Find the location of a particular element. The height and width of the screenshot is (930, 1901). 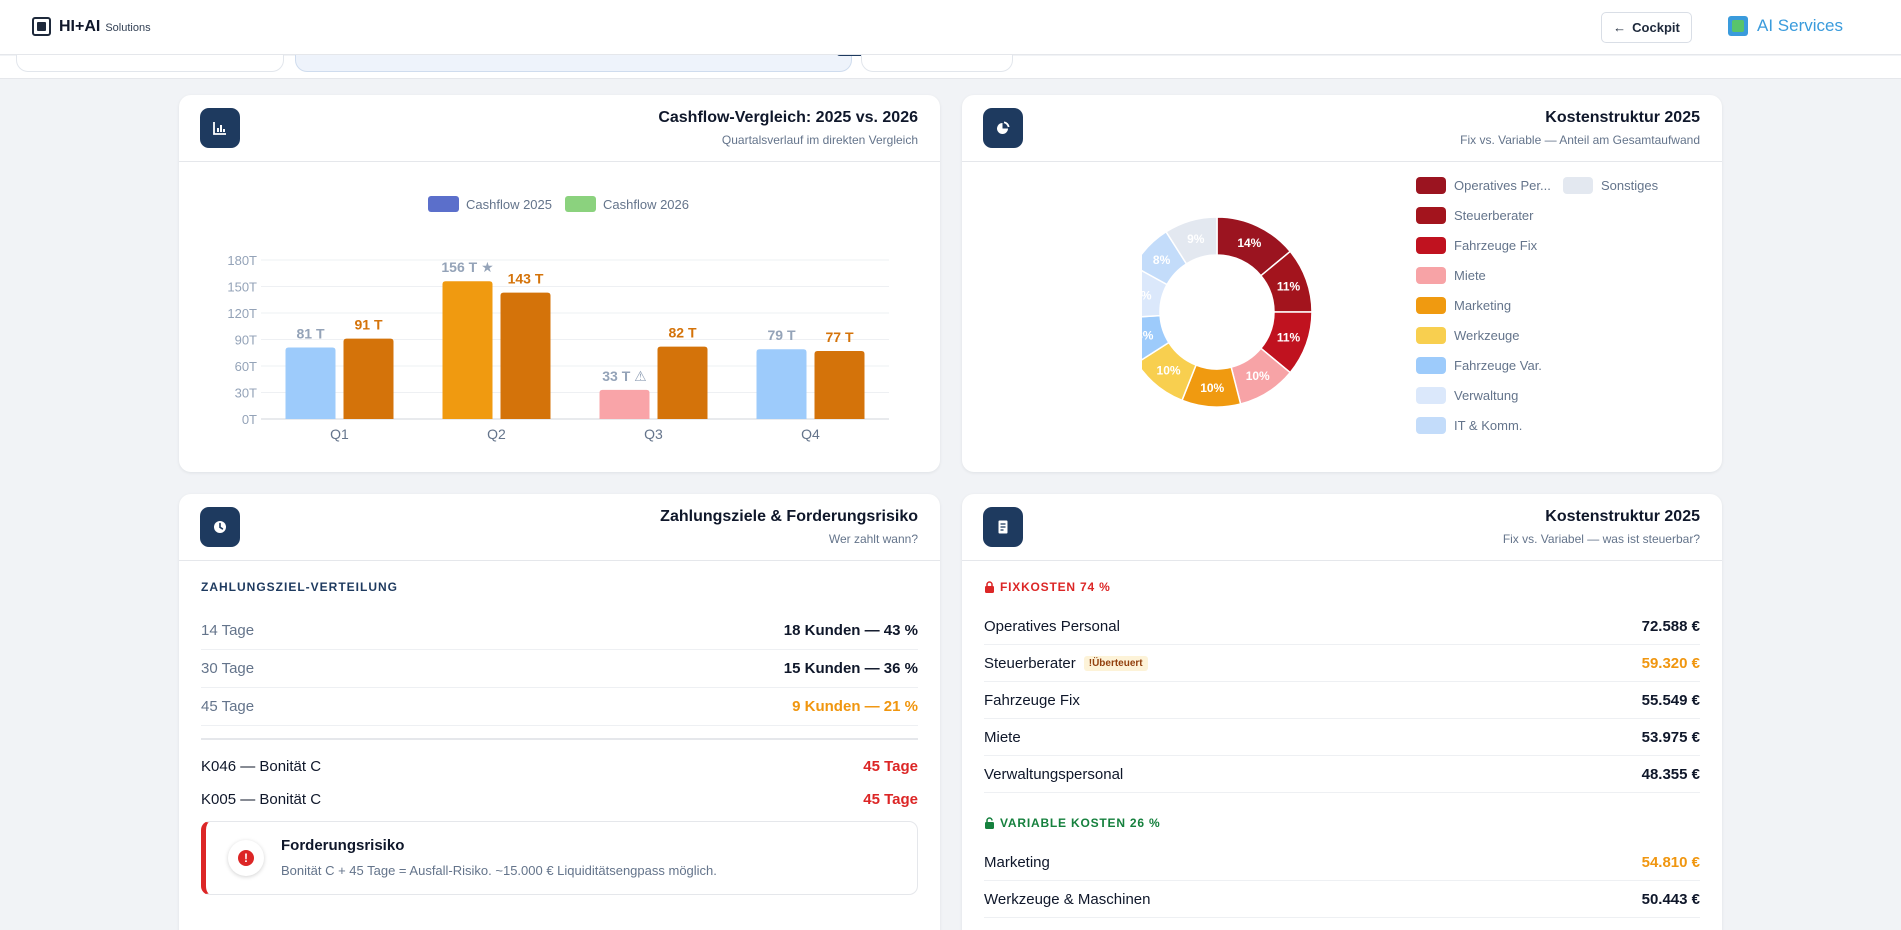

x-tick-label: Q4 is located at coordinates (810, 434).